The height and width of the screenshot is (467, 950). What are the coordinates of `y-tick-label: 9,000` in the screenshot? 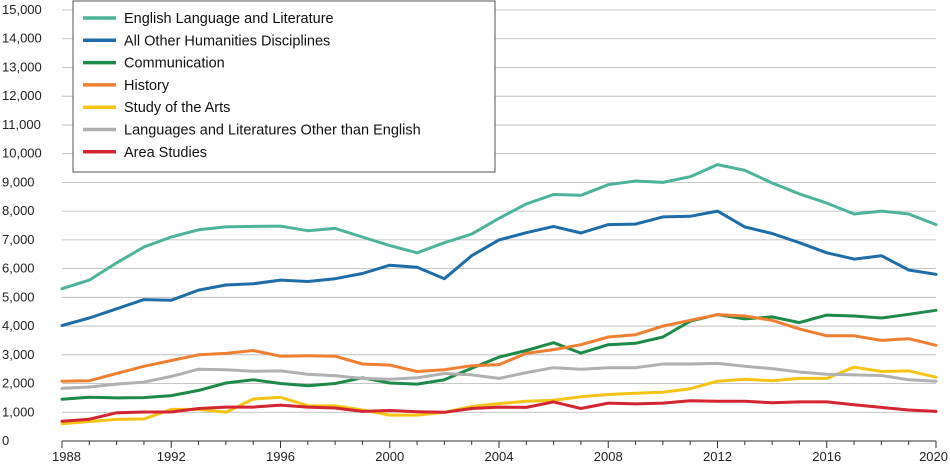 It's located at (18, 181).